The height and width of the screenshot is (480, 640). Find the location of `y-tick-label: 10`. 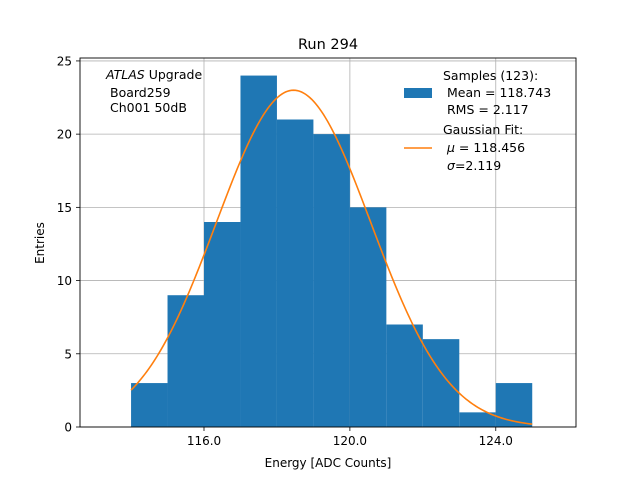

y-tick-label: 10 is located at coordinates (64, 281).